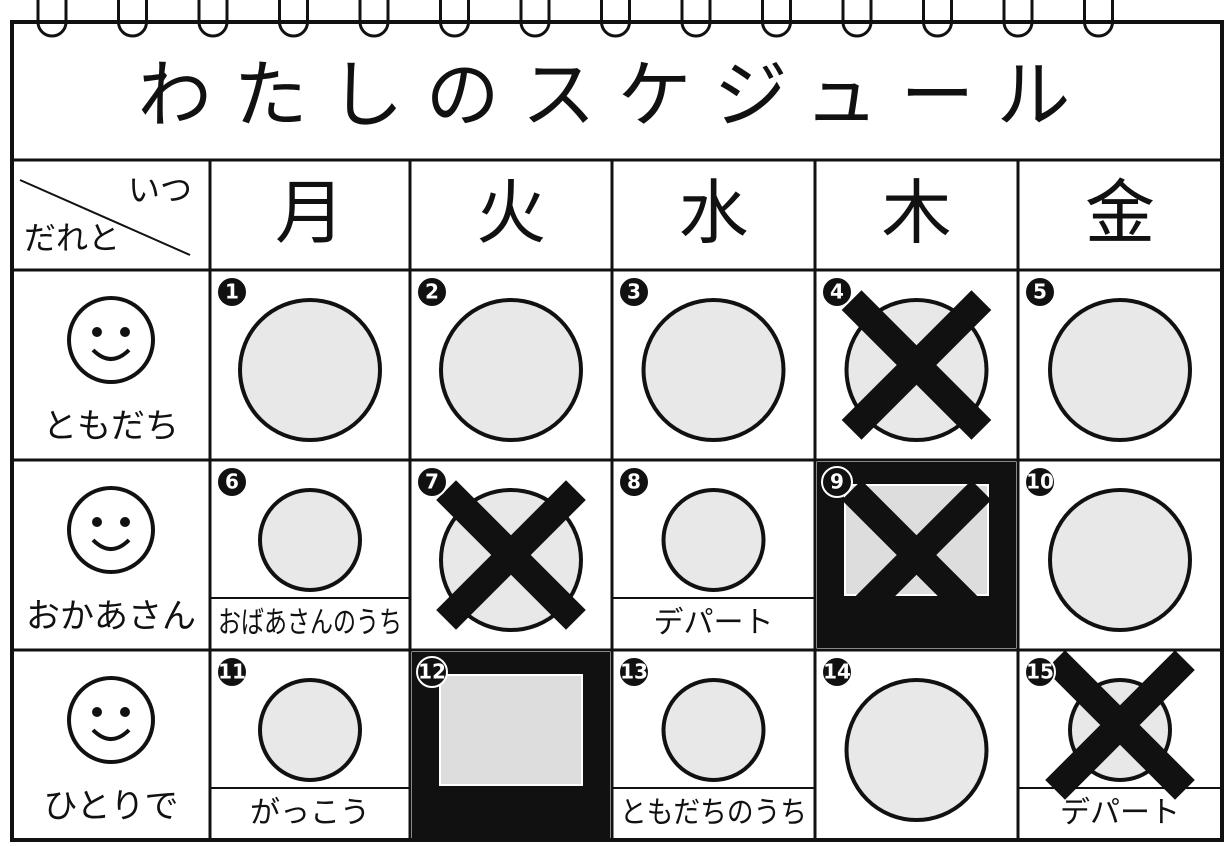  What do you see at coordinates (111, 617) in the screenshot?
I see `row-who: おかあさん` at bounding box center [111, 617].